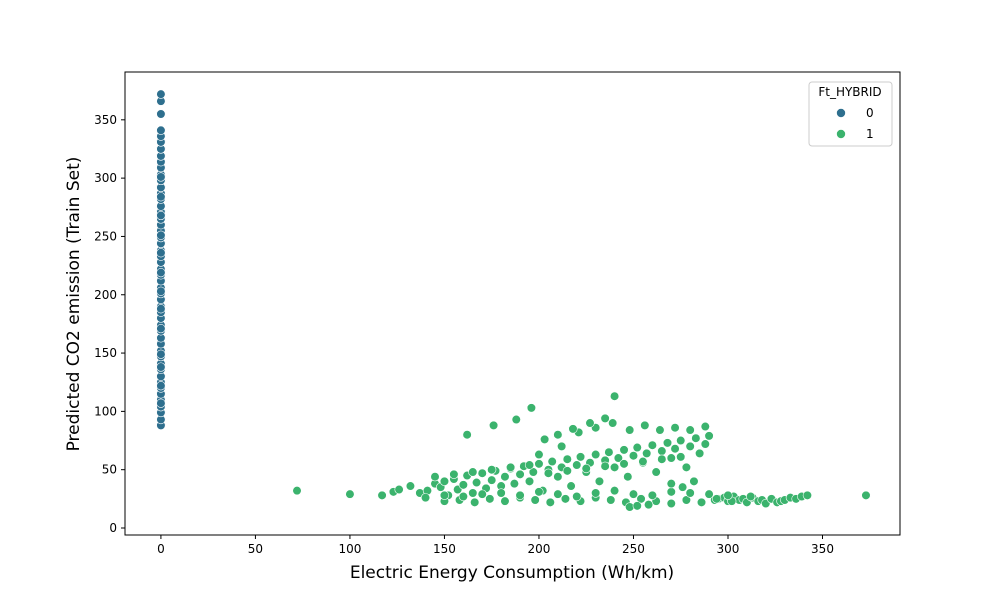 Image resolution: width=1000 pixels, height=600 pixels. Describe the element at coordinates (105, 178) in the screenshot. I see `y-tick-label: 300` at that location.